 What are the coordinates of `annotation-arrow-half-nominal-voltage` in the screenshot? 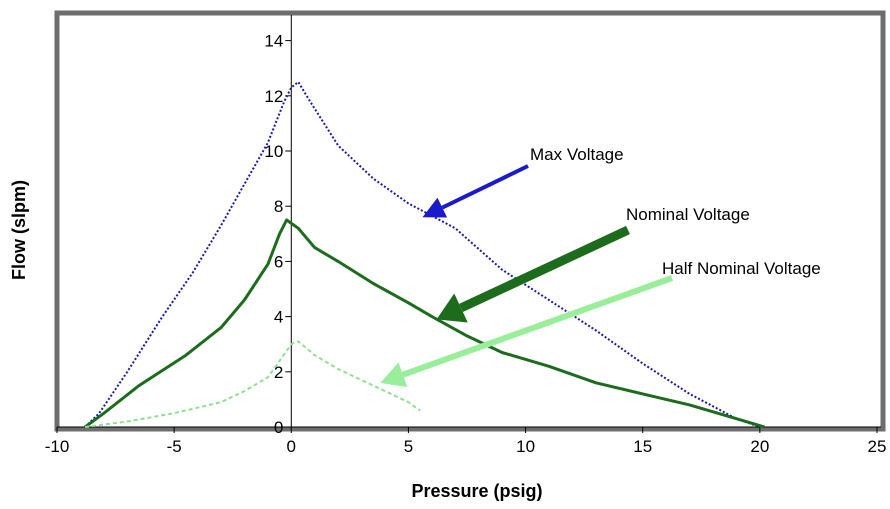 It's located at (537, 326).